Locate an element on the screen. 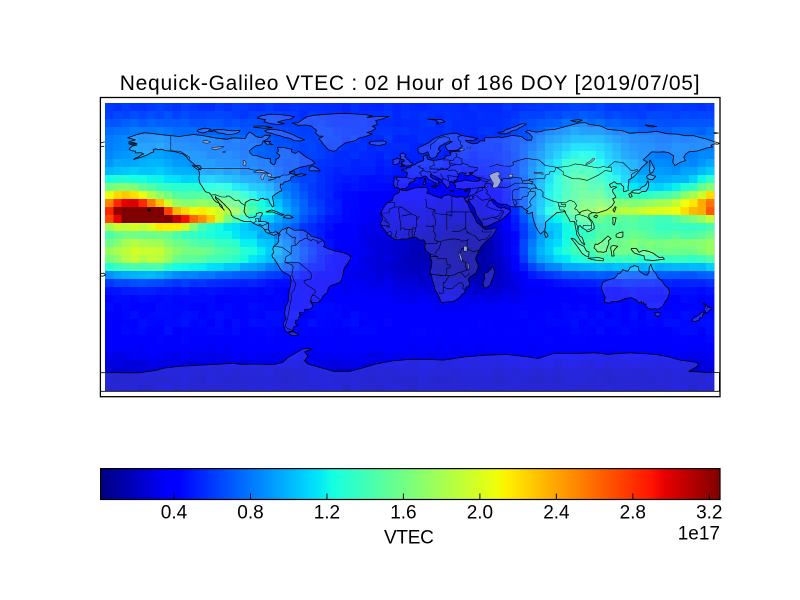  svg-text: 2.0 is located at coordinates (480, 513).